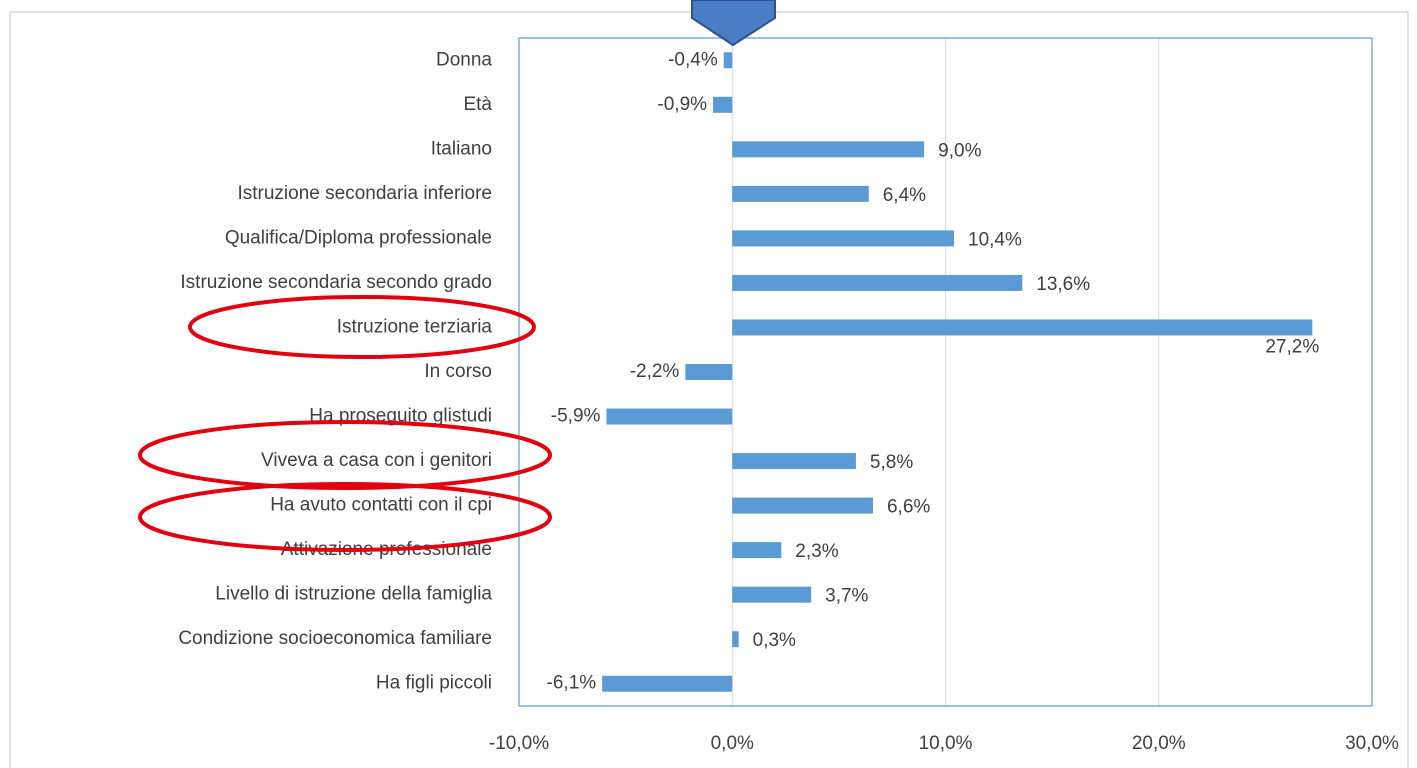 This screenshot has height=768, width=1417. I want to click on data-label: -0,4%, so click(693, 59).